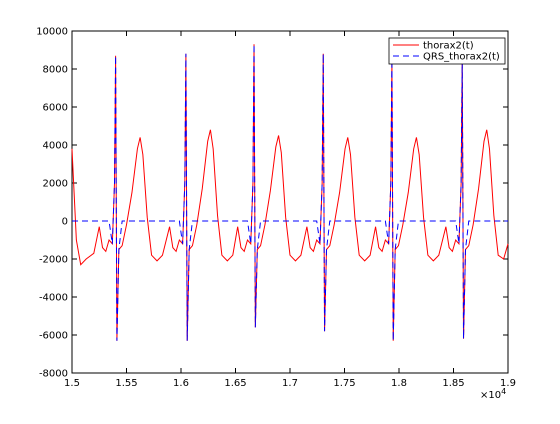 This screenshot has width=560, height=424. I want to click on x-multiplier: ×10⁴, so click(493, 394).